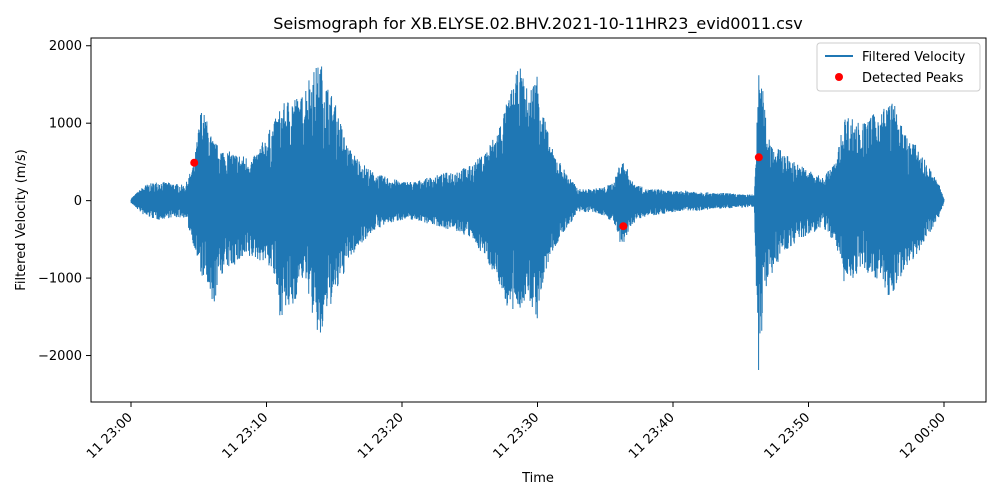 This screenshot has width=1000, height=504. I want to click on x-tick-label: 11 23:50, so click(788, 436).